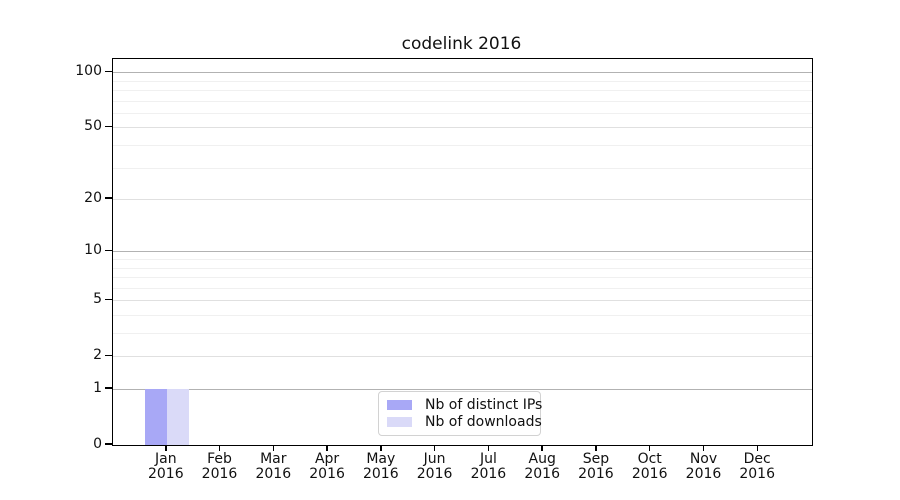 The height and width of the screenshot is (500, 900). Describe the element at coordinates (93, 126) in the screenshot. I see `y-tick-label: 50` at that location.